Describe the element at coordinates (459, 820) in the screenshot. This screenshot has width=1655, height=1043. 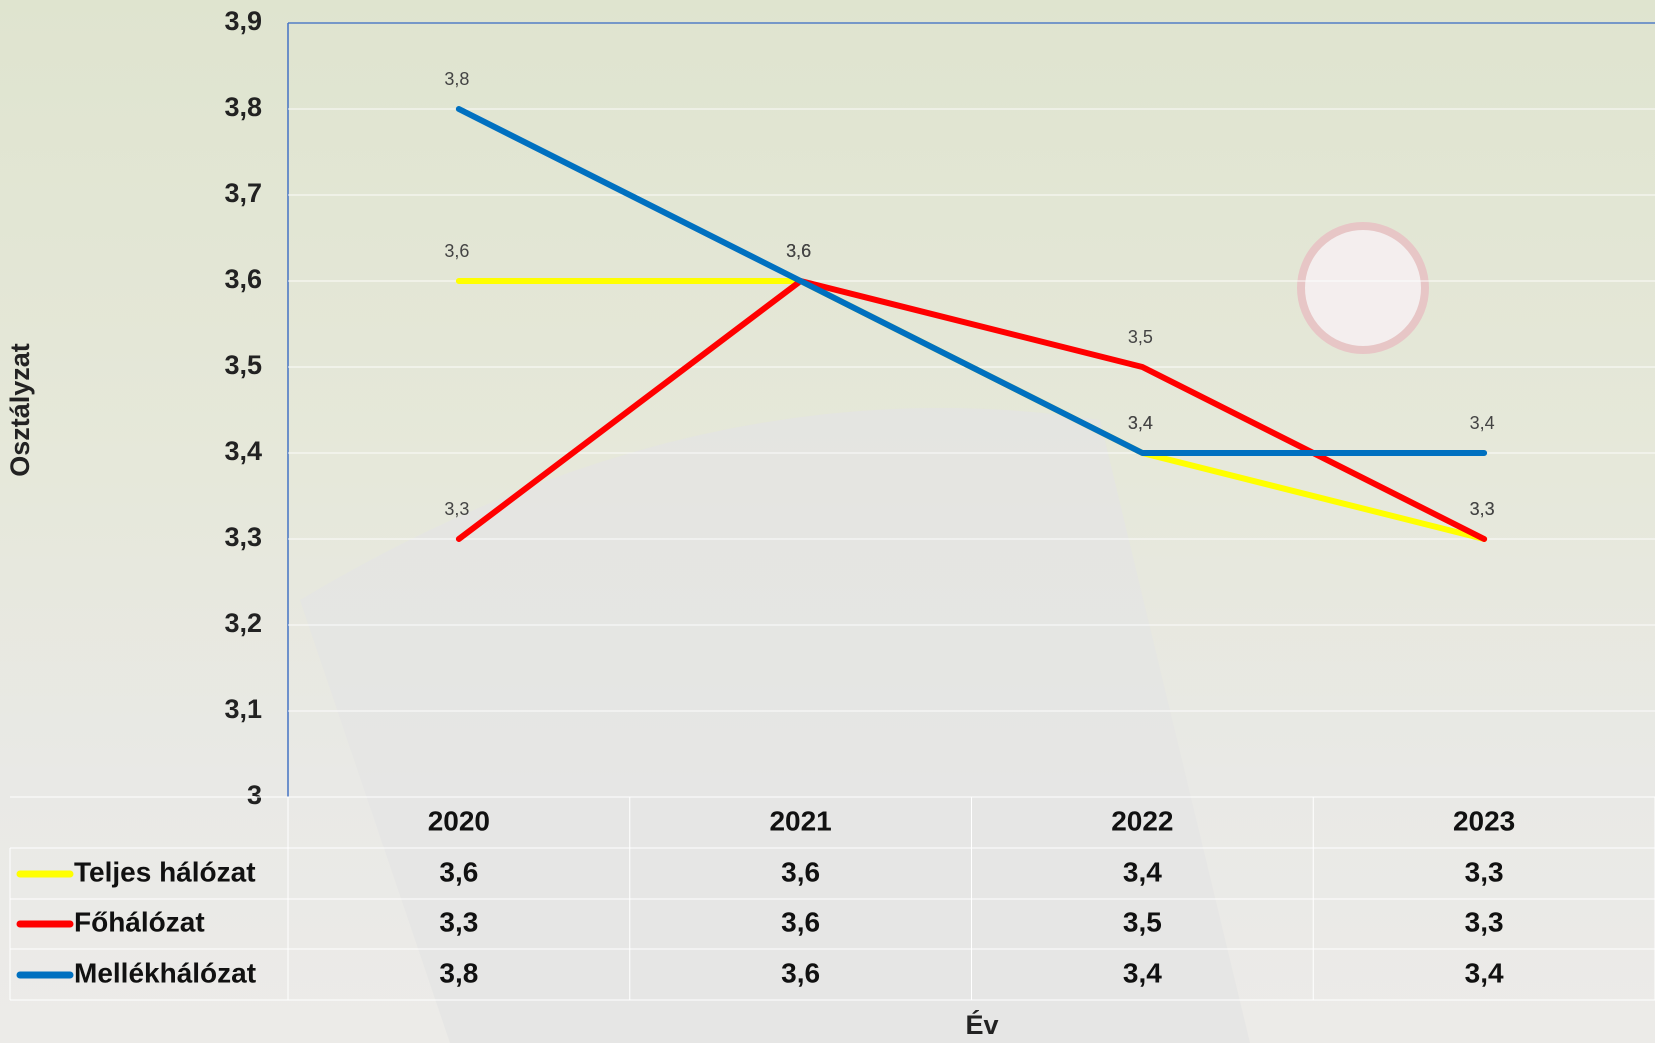
I see `x-tick-label: 2020` at that location.